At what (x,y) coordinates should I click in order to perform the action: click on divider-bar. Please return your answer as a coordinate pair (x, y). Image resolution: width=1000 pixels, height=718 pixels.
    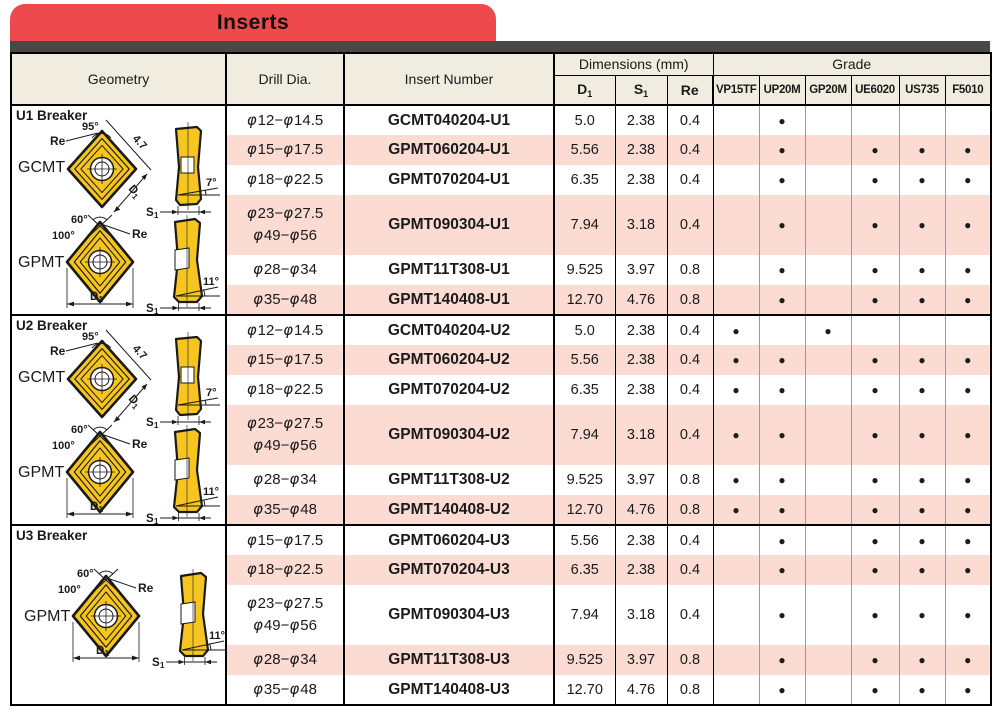
    Looking at the image, I should click on (500, 46).